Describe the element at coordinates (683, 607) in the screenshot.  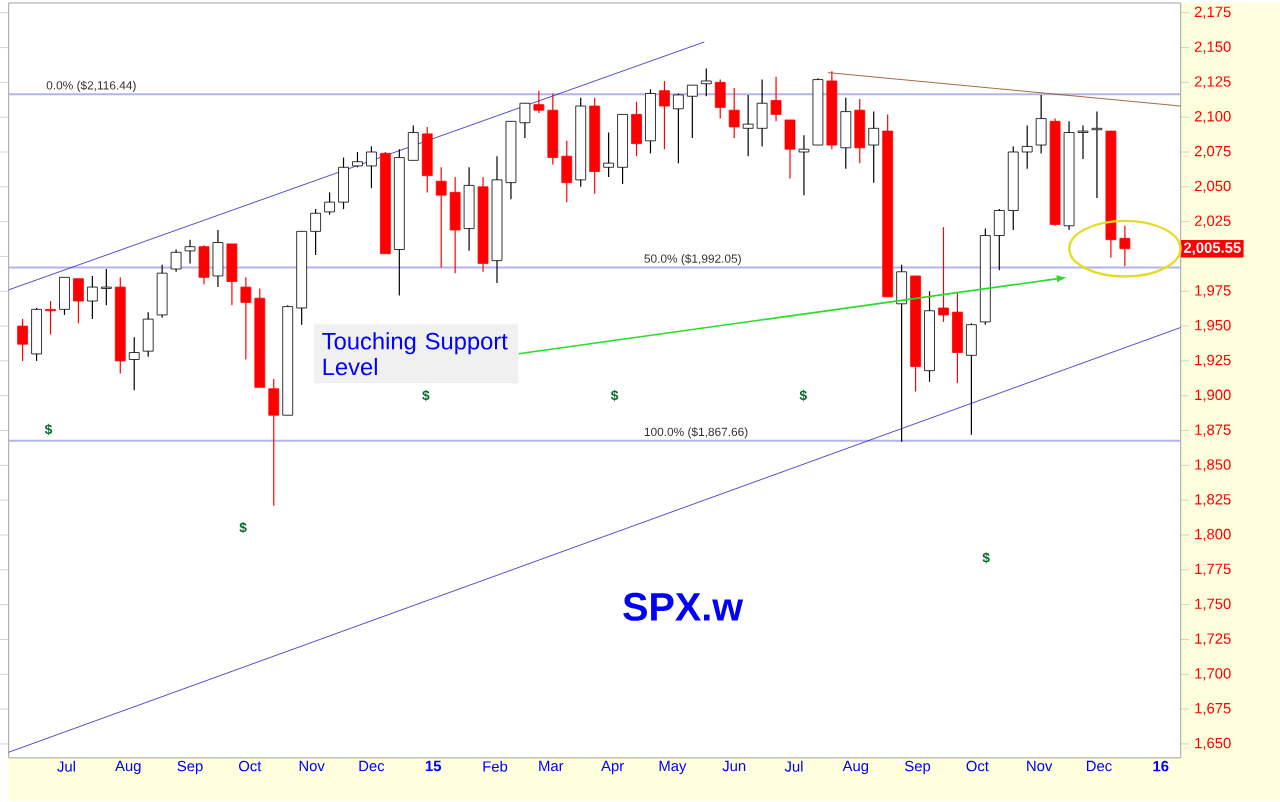
I see `text: SPX.w` at that location.